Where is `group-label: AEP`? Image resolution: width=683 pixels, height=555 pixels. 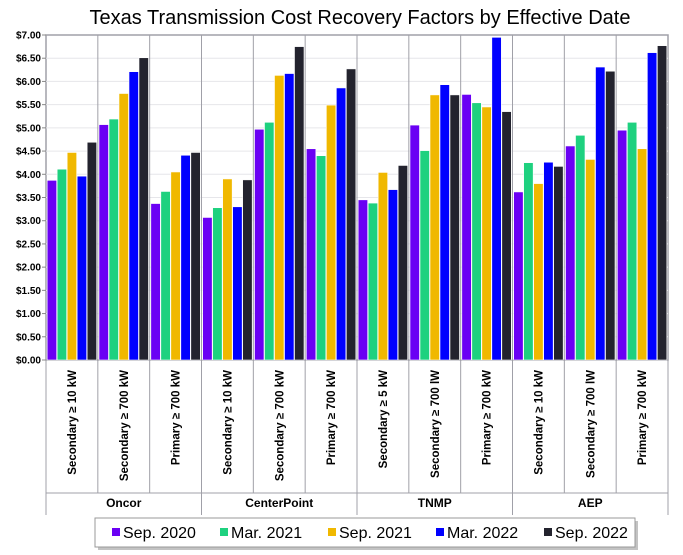
group-label: AEP is located at coordinates (590, 503).